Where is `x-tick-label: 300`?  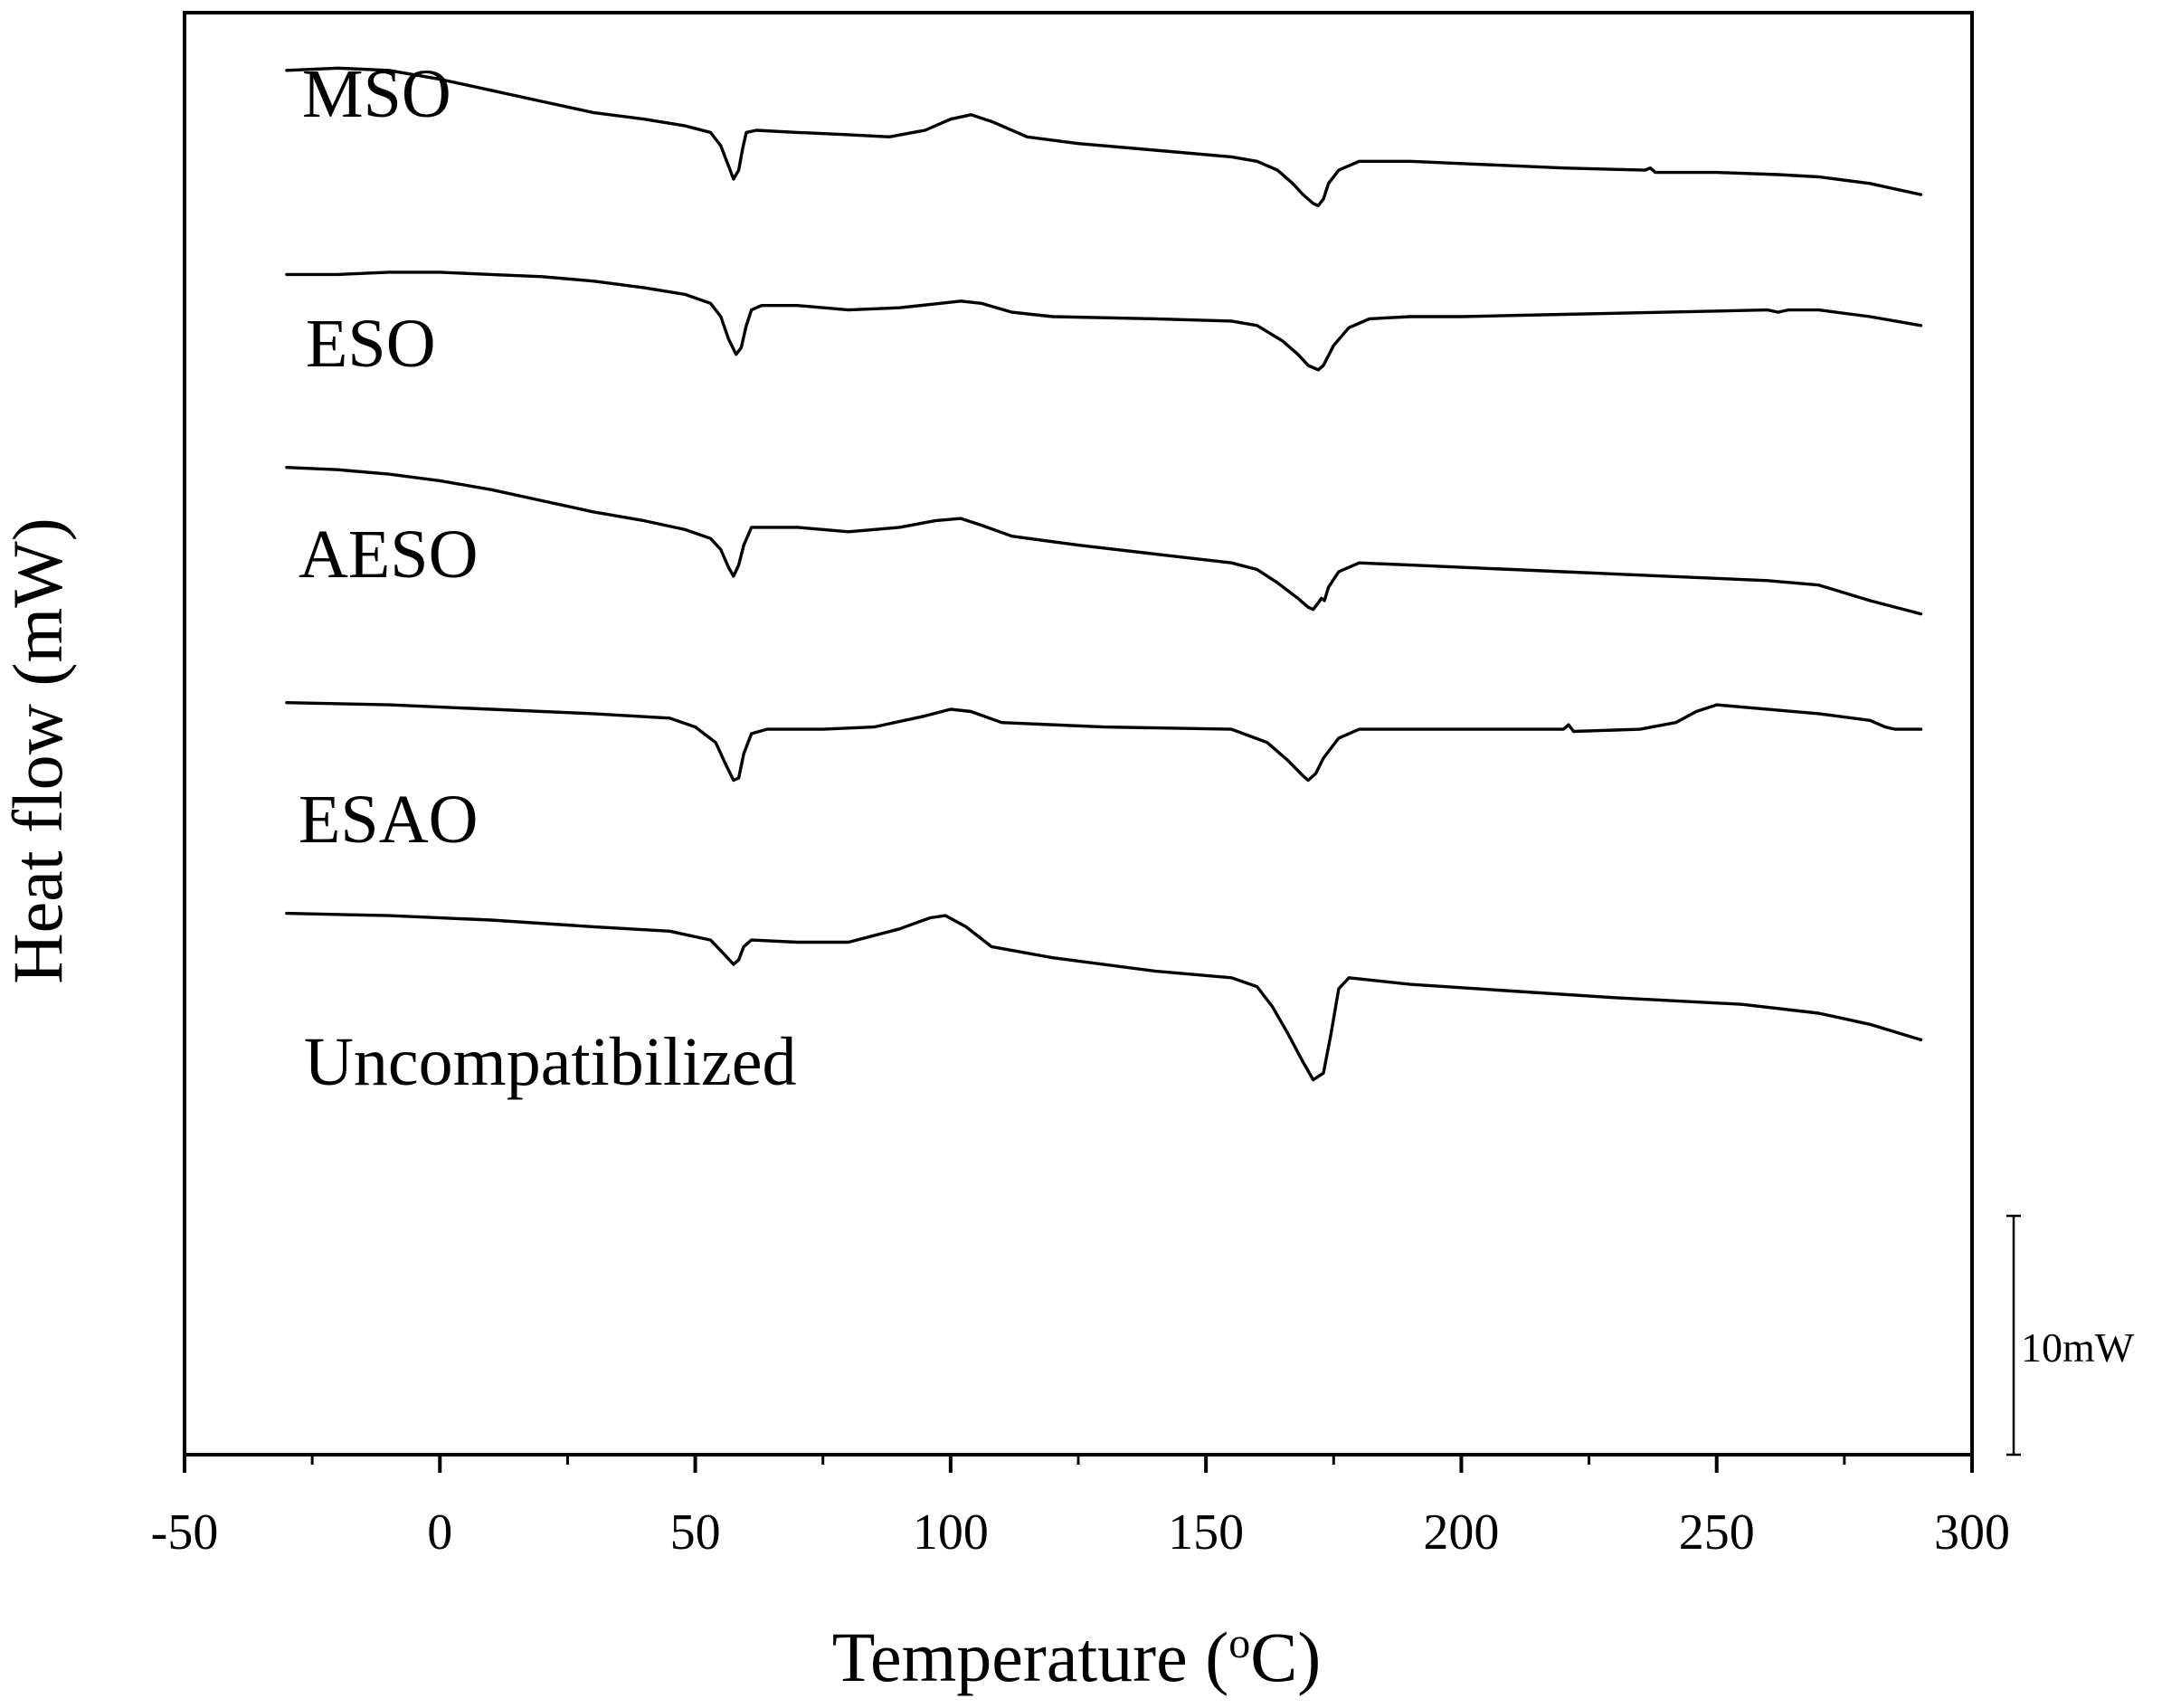 x-tick-label: 300 is located at coordinates (1972, 1532).